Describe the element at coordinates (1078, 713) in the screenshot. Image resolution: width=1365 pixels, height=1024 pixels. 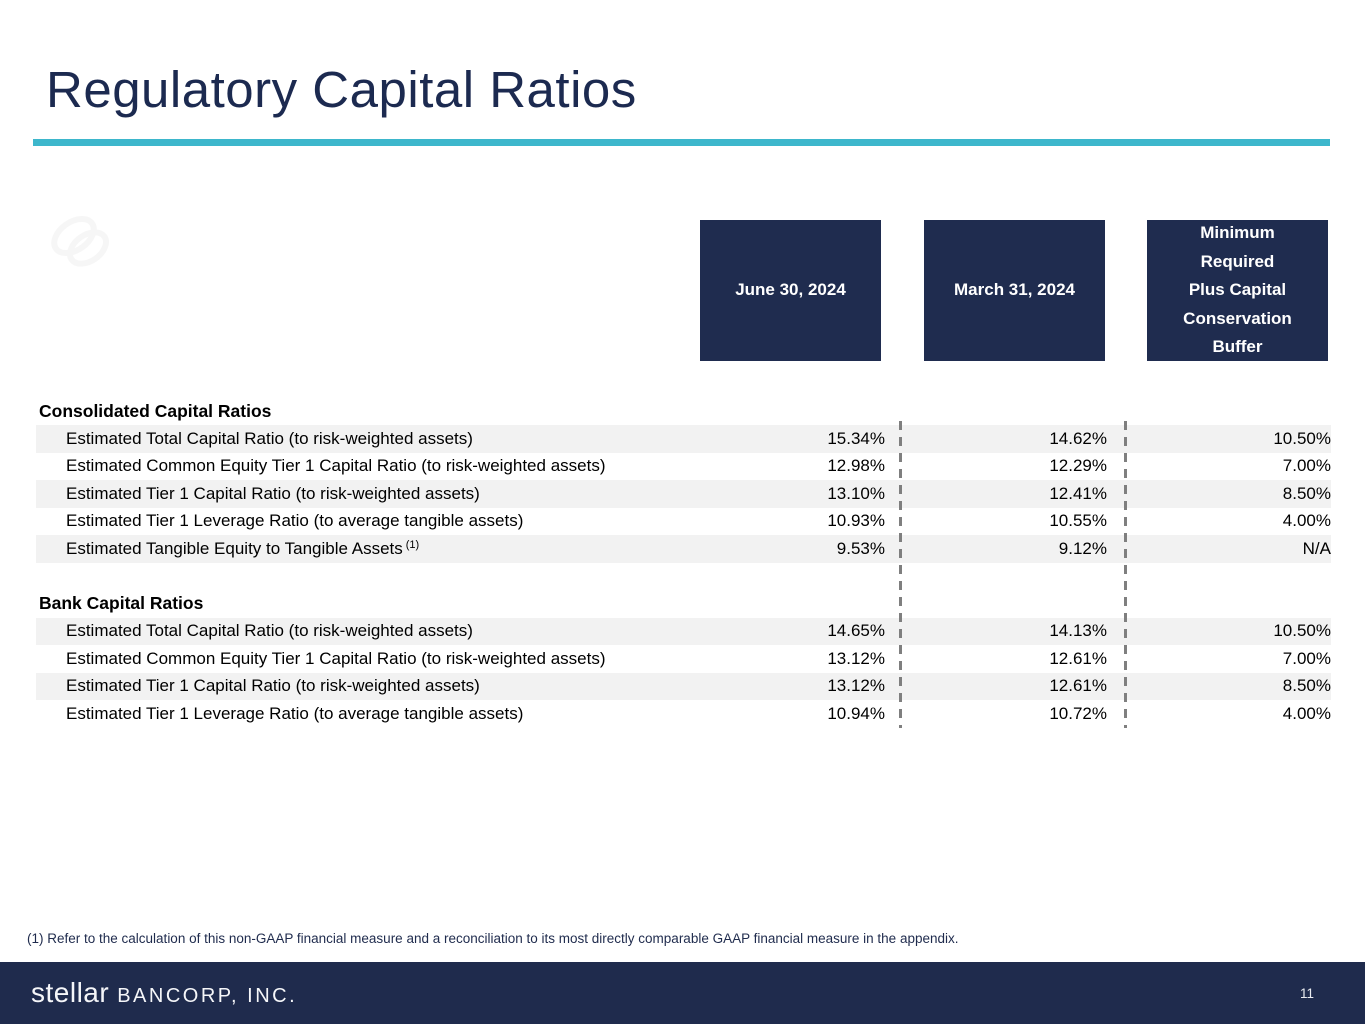
I see `value-march: 10.72%` at that location.